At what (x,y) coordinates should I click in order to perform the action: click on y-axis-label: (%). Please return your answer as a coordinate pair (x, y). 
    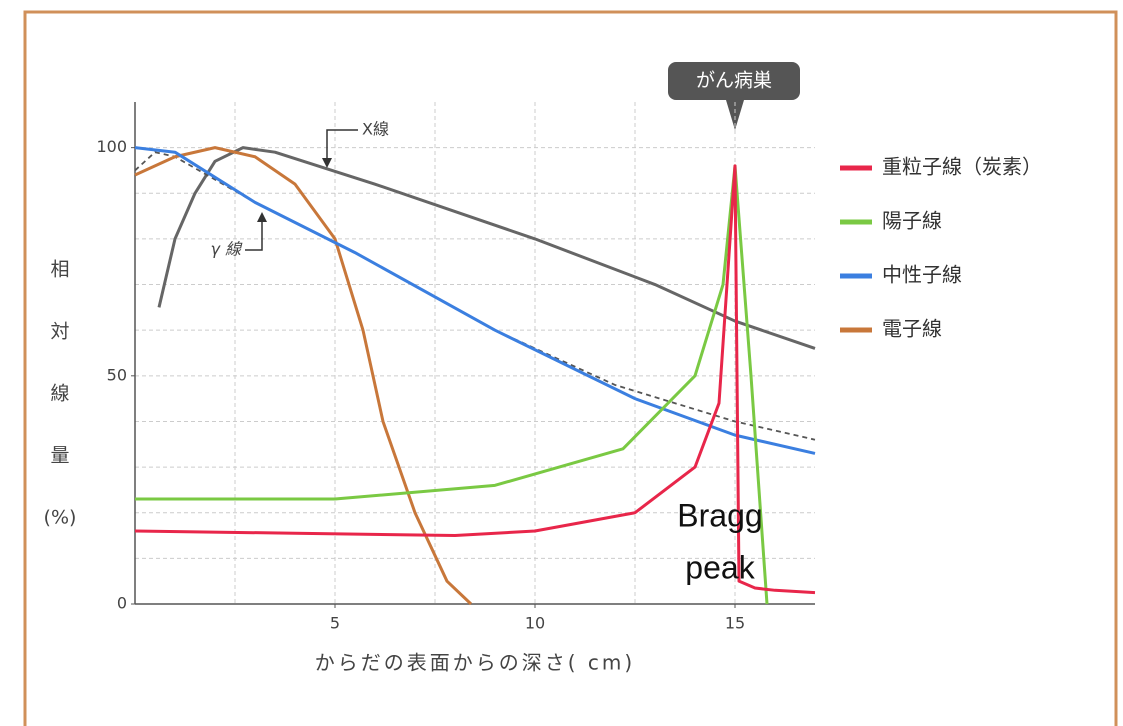
    Looking at the image, I should click on (60, 518).